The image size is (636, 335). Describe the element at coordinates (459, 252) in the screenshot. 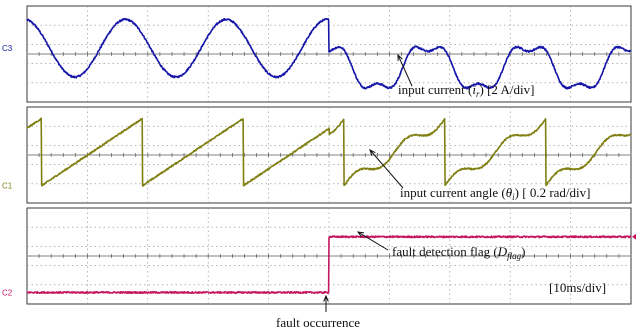

I see `fault-flag-label: fault detection flag (Dflag)` at that location.